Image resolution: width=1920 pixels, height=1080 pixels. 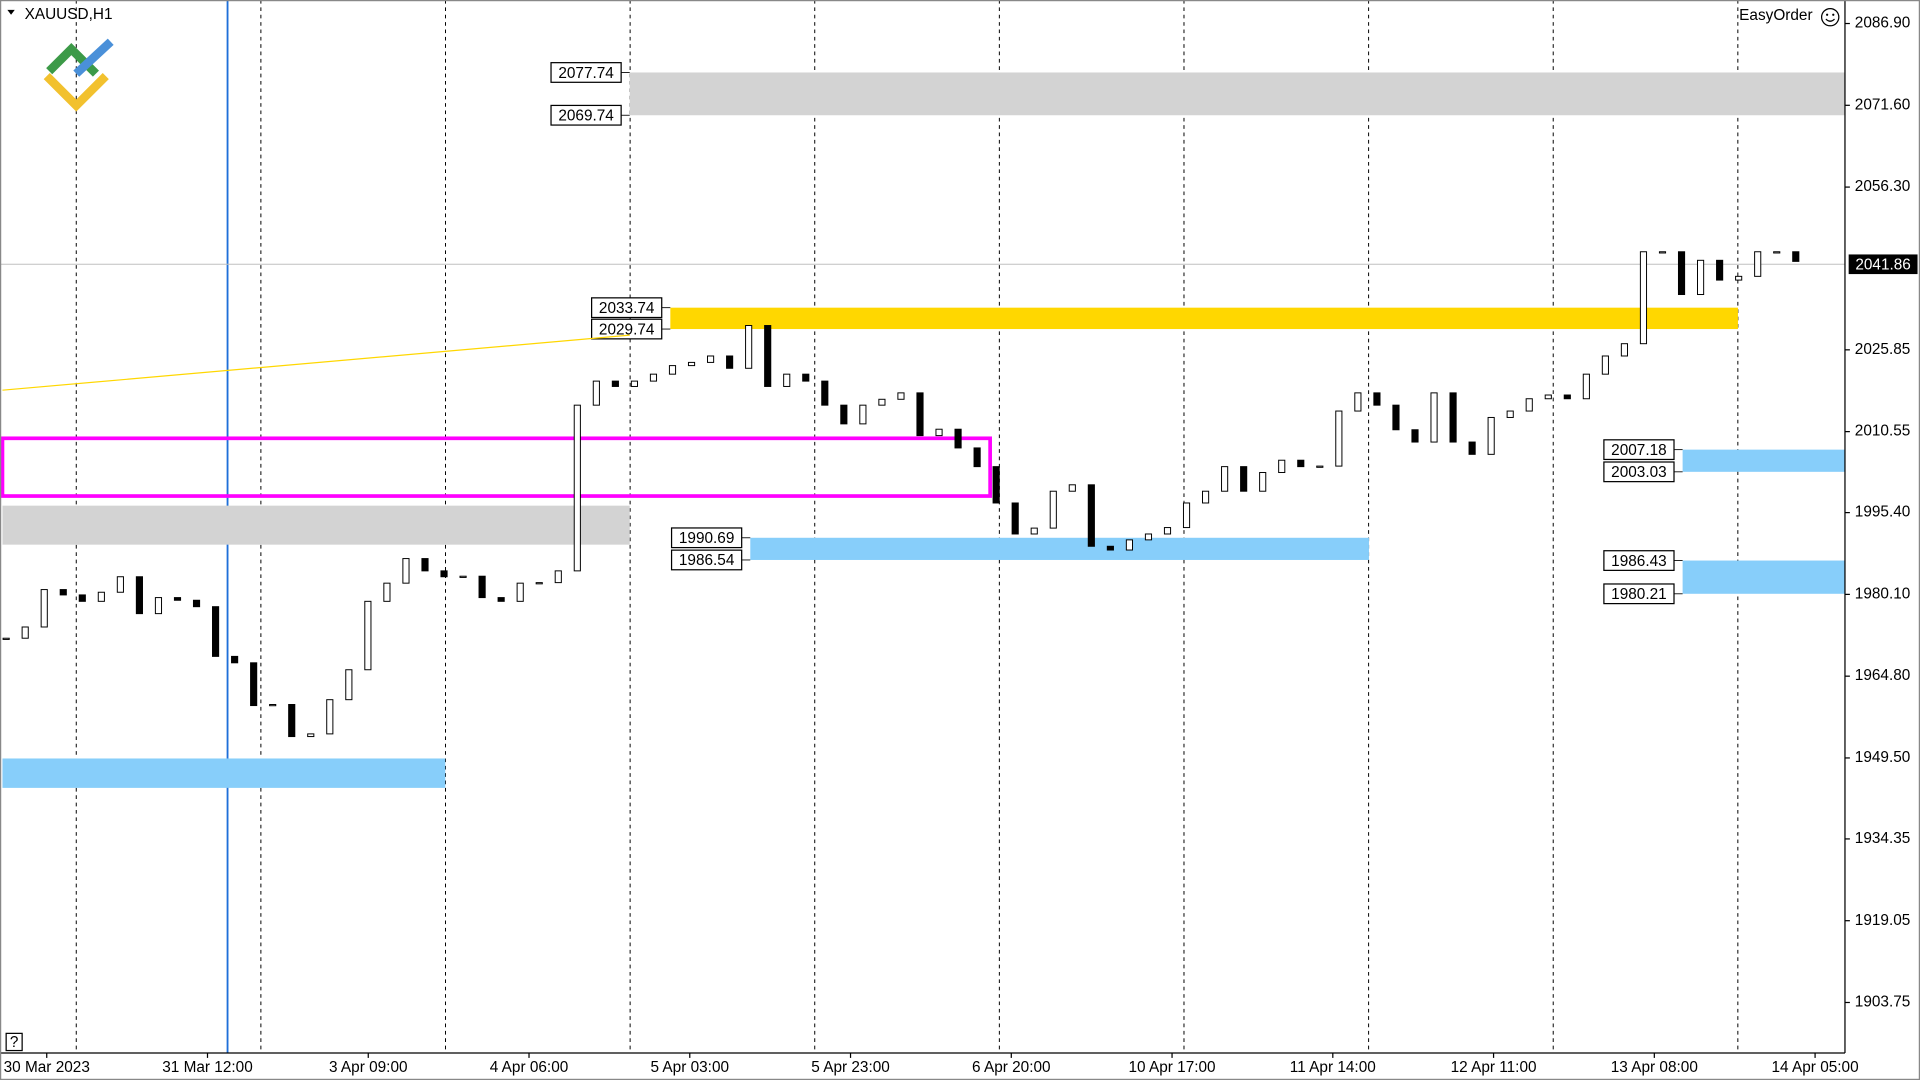 I want to click on zone-price-label: 1990.69, so click(x=707, y=538).